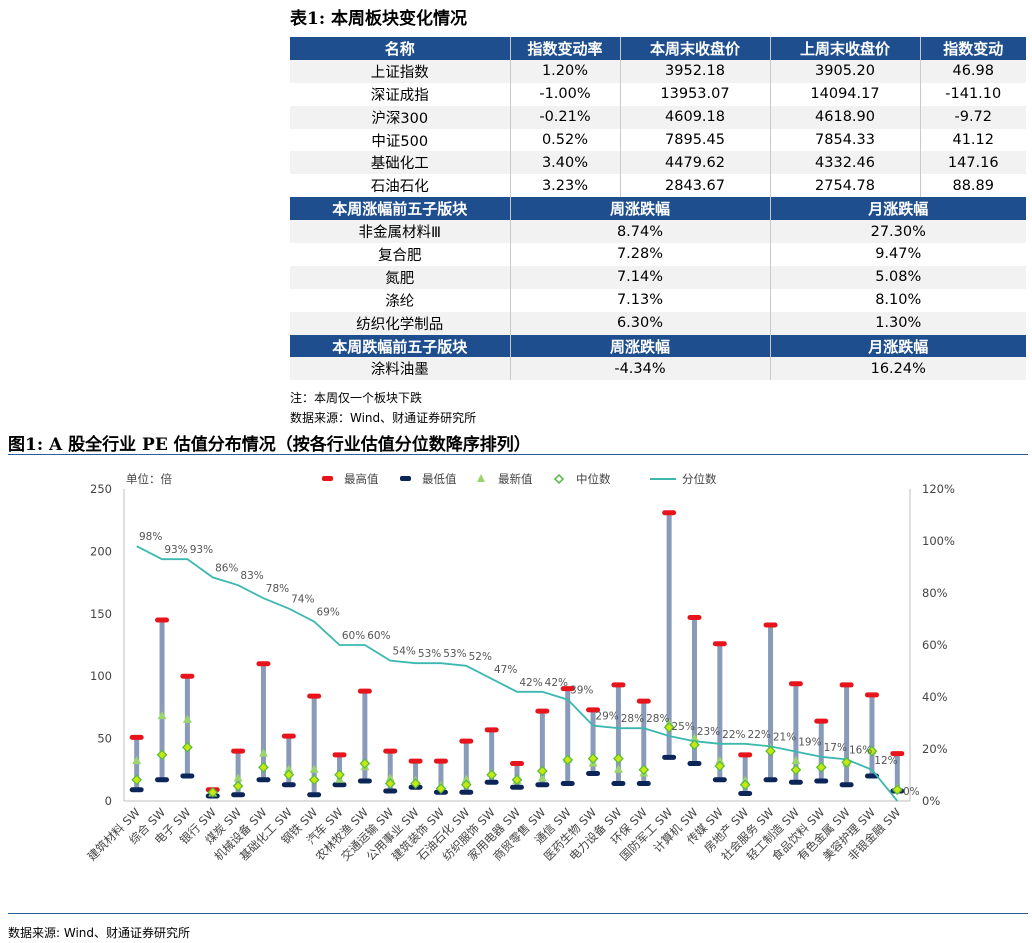 The image size is (1032, 943). I want to click on y-right-tick-label: 20%, so click(935, 749).